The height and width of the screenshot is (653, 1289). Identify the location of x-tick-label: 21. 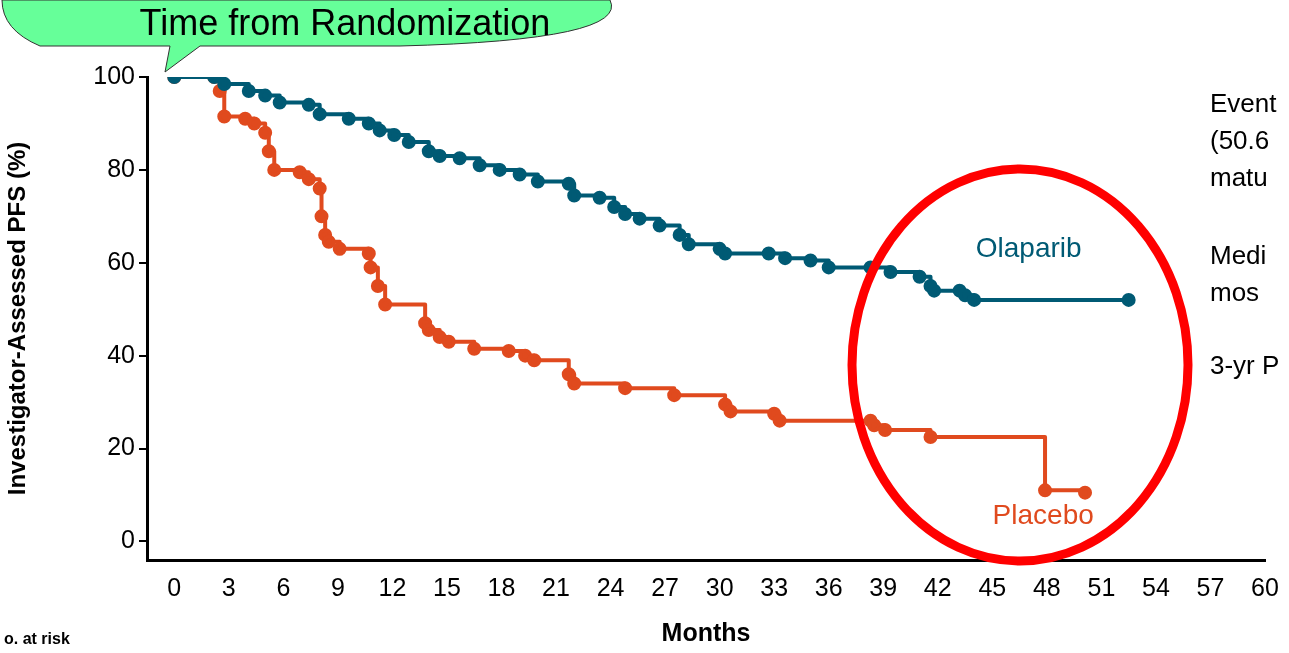
(556, 586).